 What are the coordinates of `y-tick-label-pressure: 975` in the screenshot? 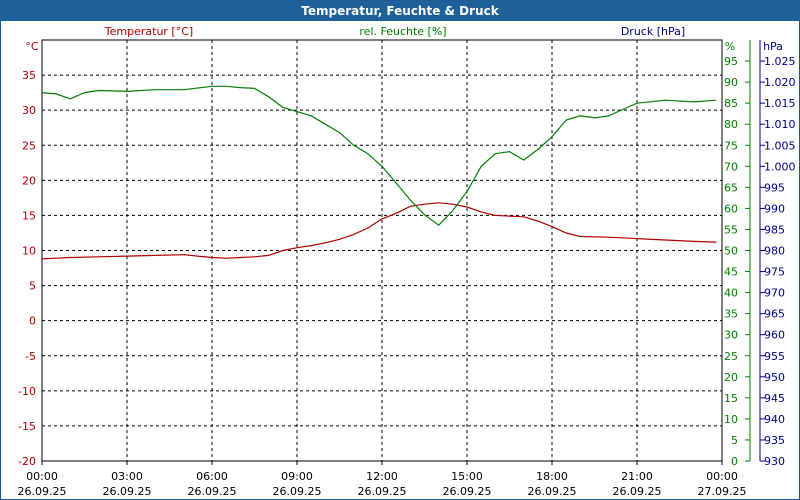 It's located at (774, 272).